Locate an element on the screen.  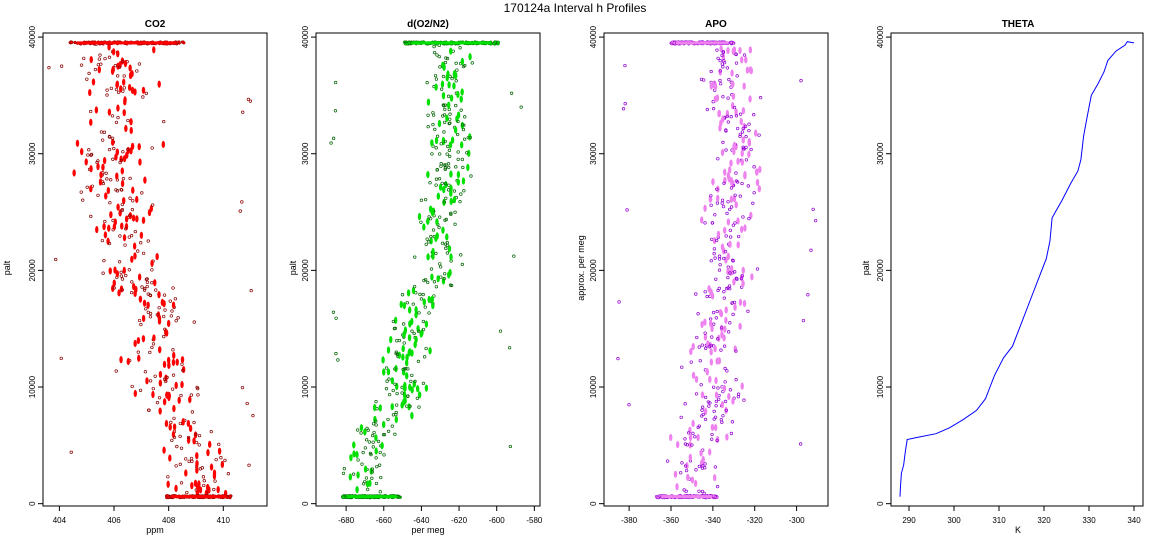
x-tick-label: -320 is located at coordinates (755, 520).